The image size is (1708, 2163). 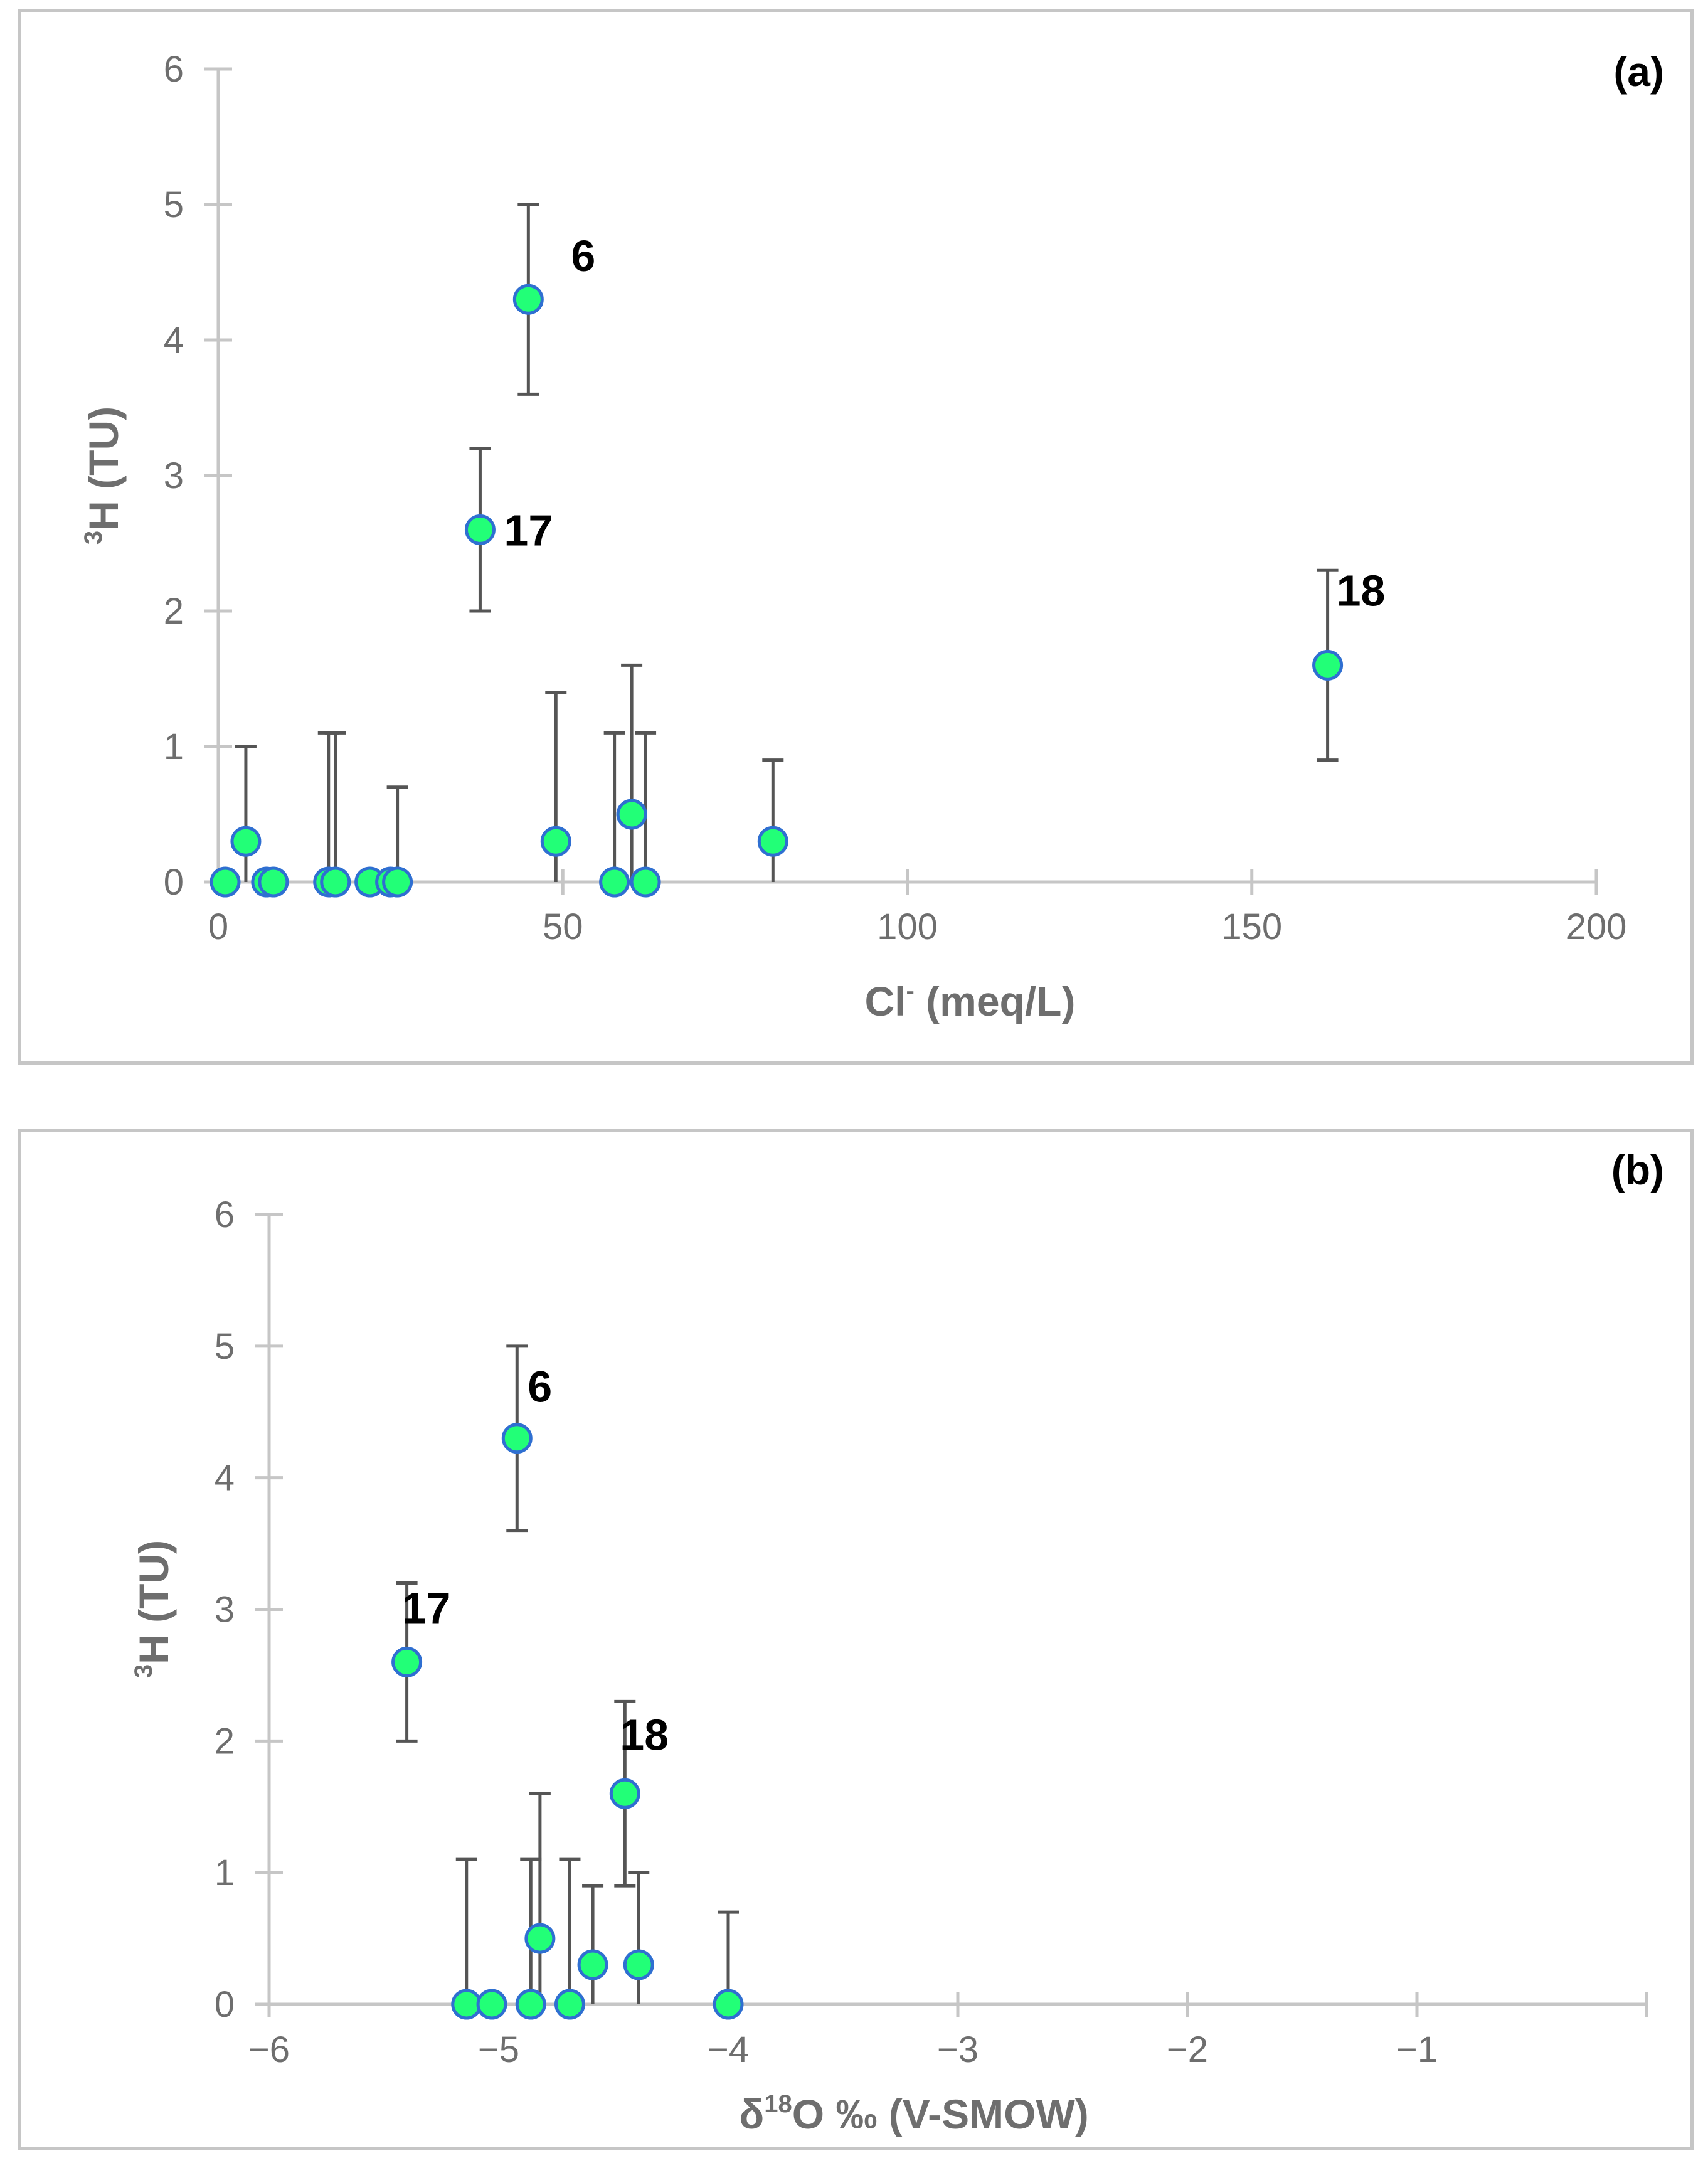 What do you see at coordinates (1187, 2049) in the screenshot?
I see `x-tick-label: −2` at bounding box center [1187, 2049].